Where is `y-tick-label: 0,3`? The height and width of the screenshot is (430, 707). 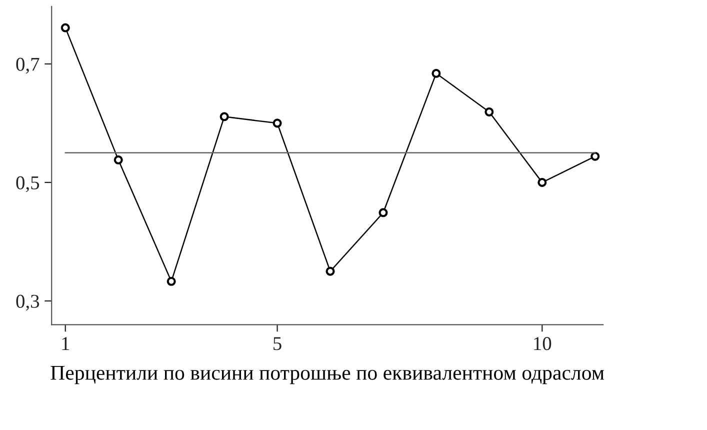 y-tick-label: 0,3 is located at coordinates (28, 302).